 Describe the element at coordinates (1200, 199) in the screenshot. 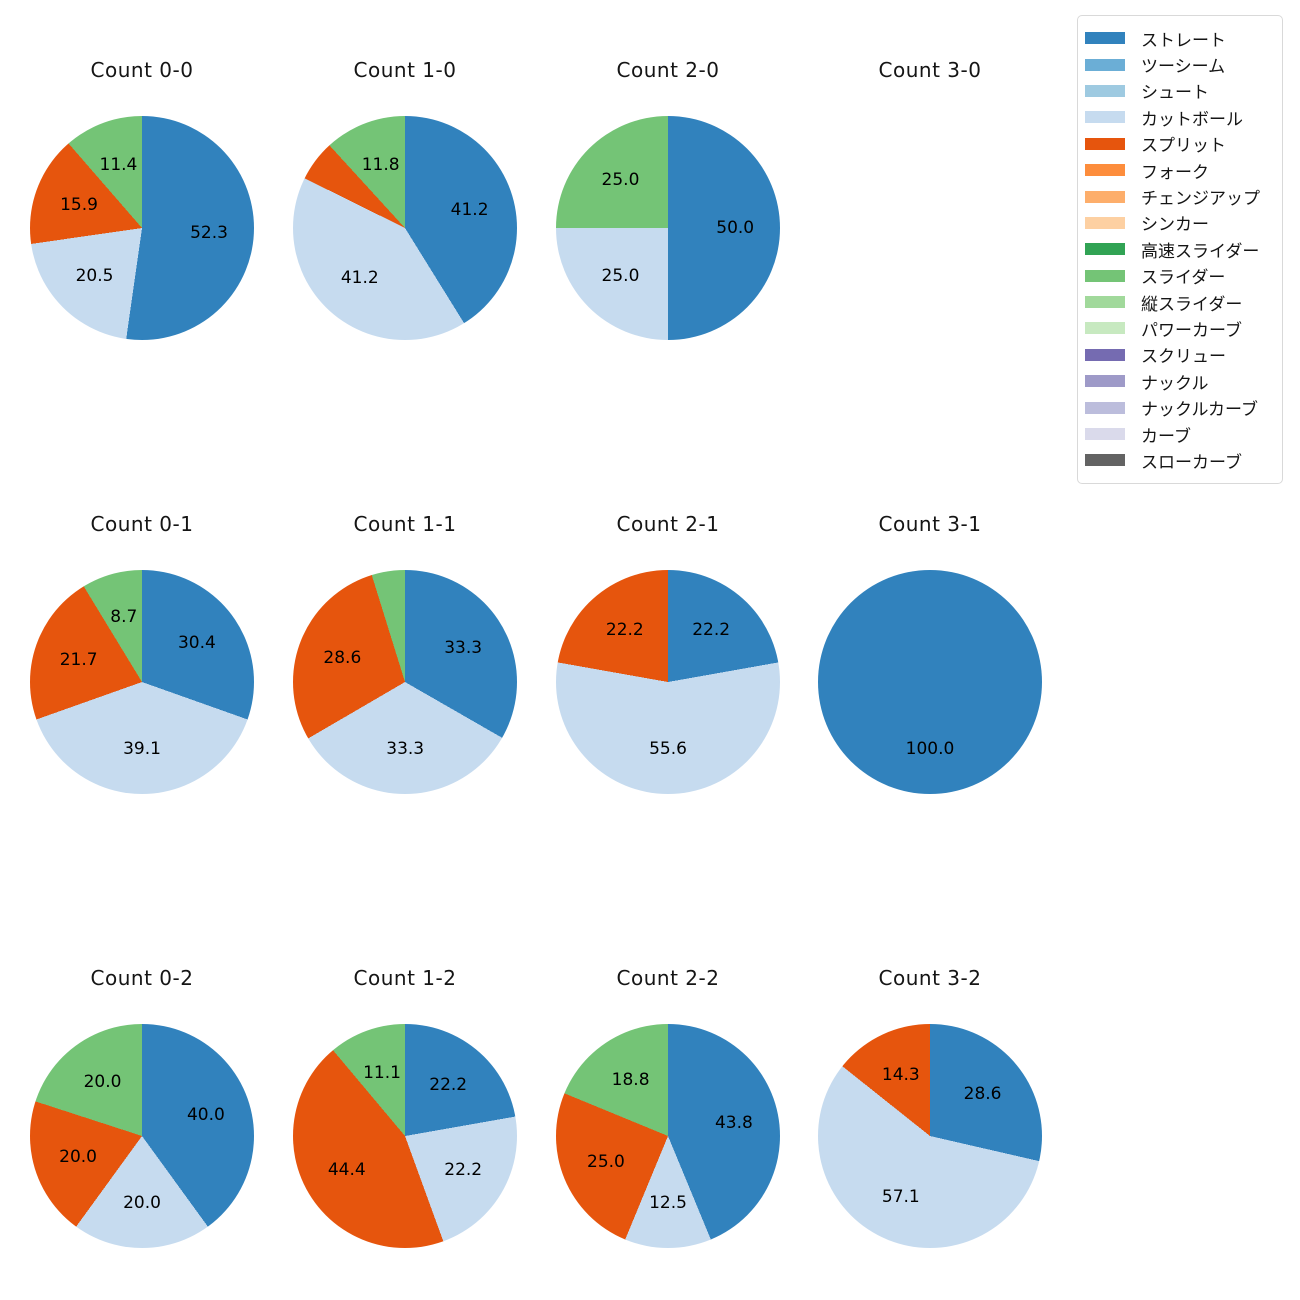

I see `legend-label: チェンジアップ` at that location.